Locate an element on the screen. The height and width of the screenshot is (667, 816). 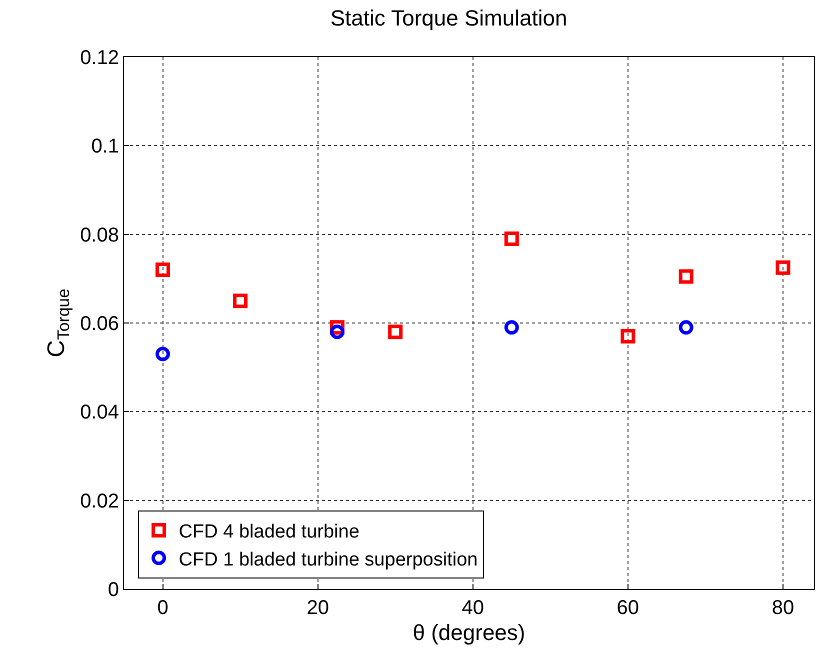
legend-label: CFD 1 bladed turbine superposition is located at coordinates (328, 559).